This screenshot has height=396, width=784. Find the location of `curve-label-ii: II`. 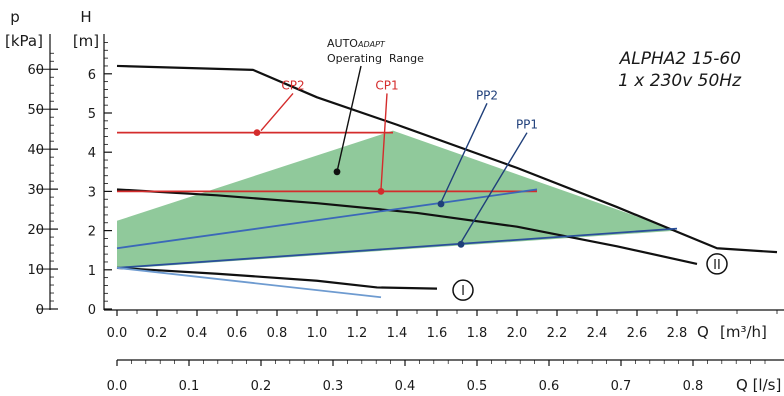

curve-label-ii: II is located at coordinates (717, 265).